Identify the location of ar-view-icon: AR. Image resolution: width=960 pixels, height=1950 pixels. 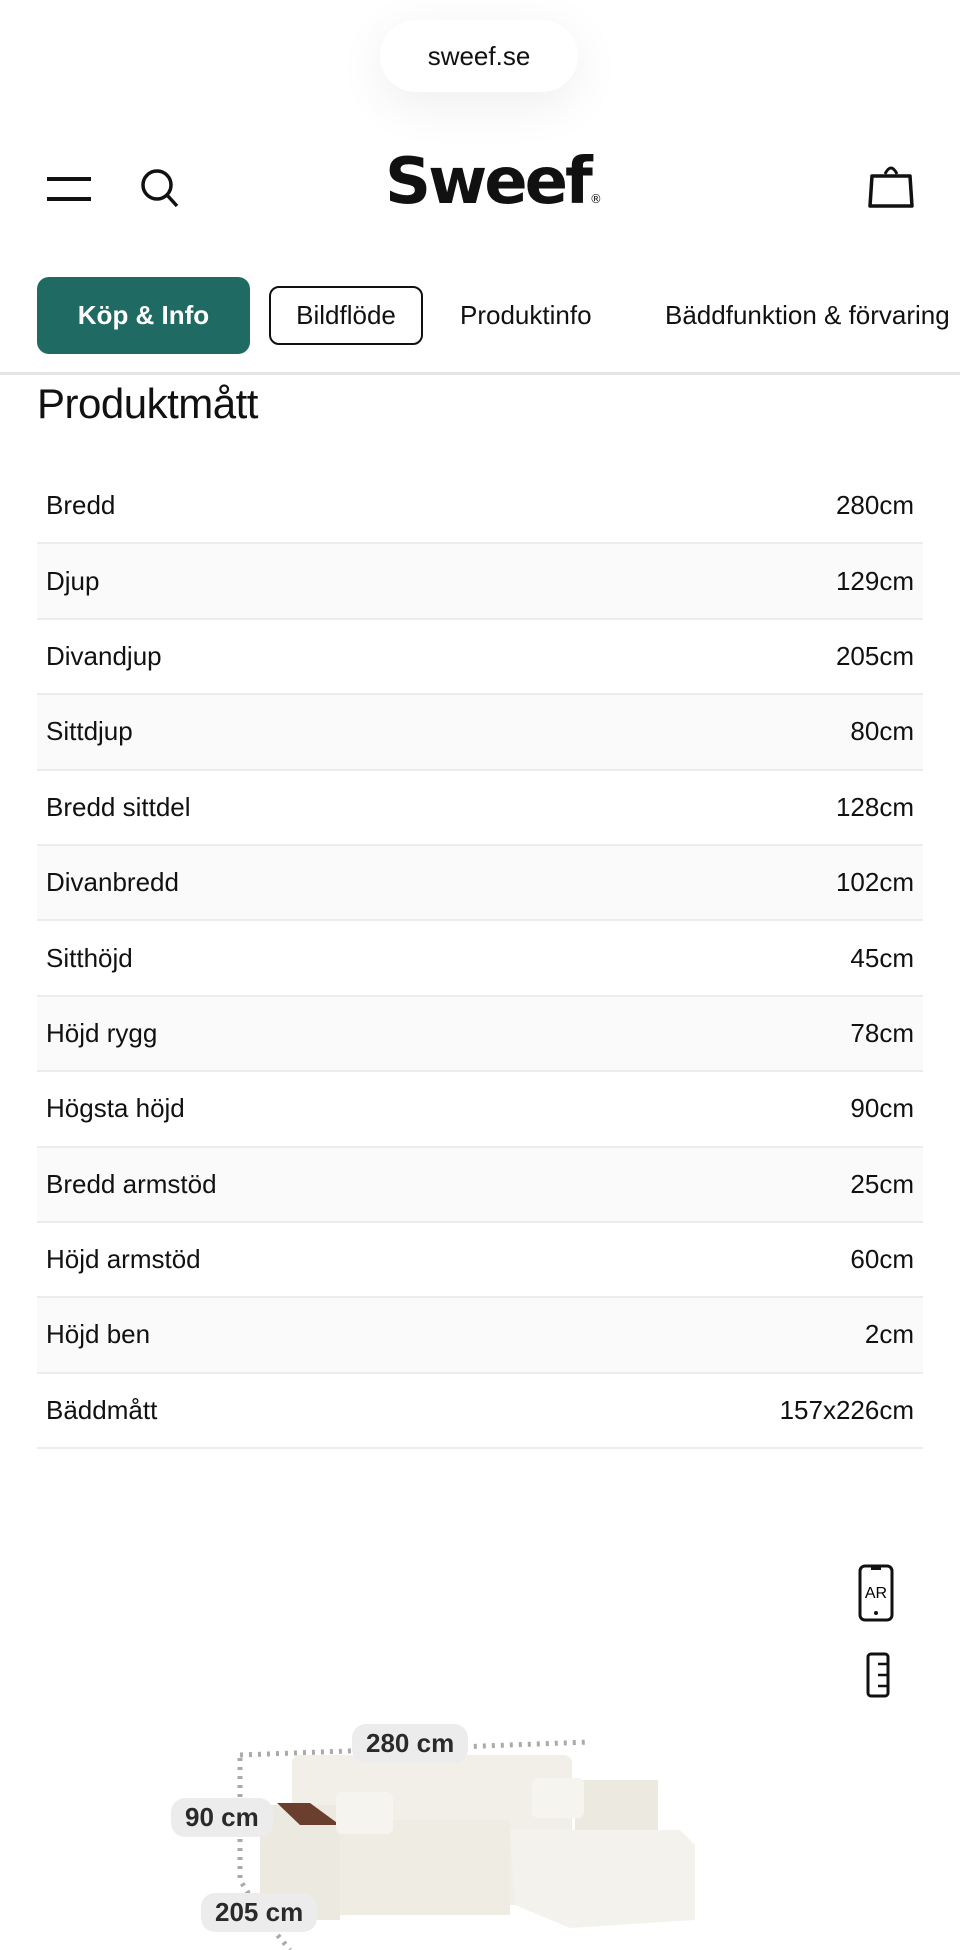
(876, 1593).